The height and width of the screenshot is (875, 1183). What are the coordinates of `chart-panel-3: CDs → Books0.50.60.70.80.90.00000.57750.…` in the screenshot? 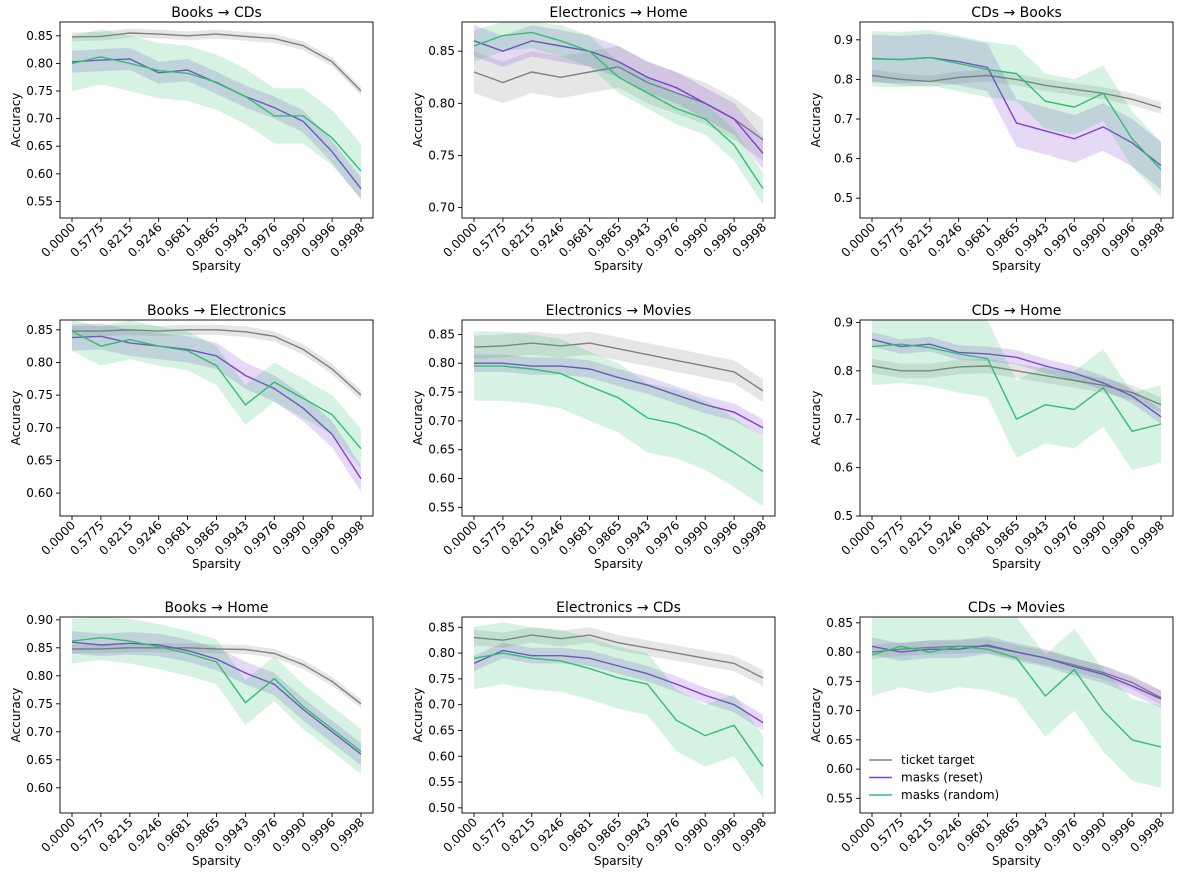 It's located at (991, 139).